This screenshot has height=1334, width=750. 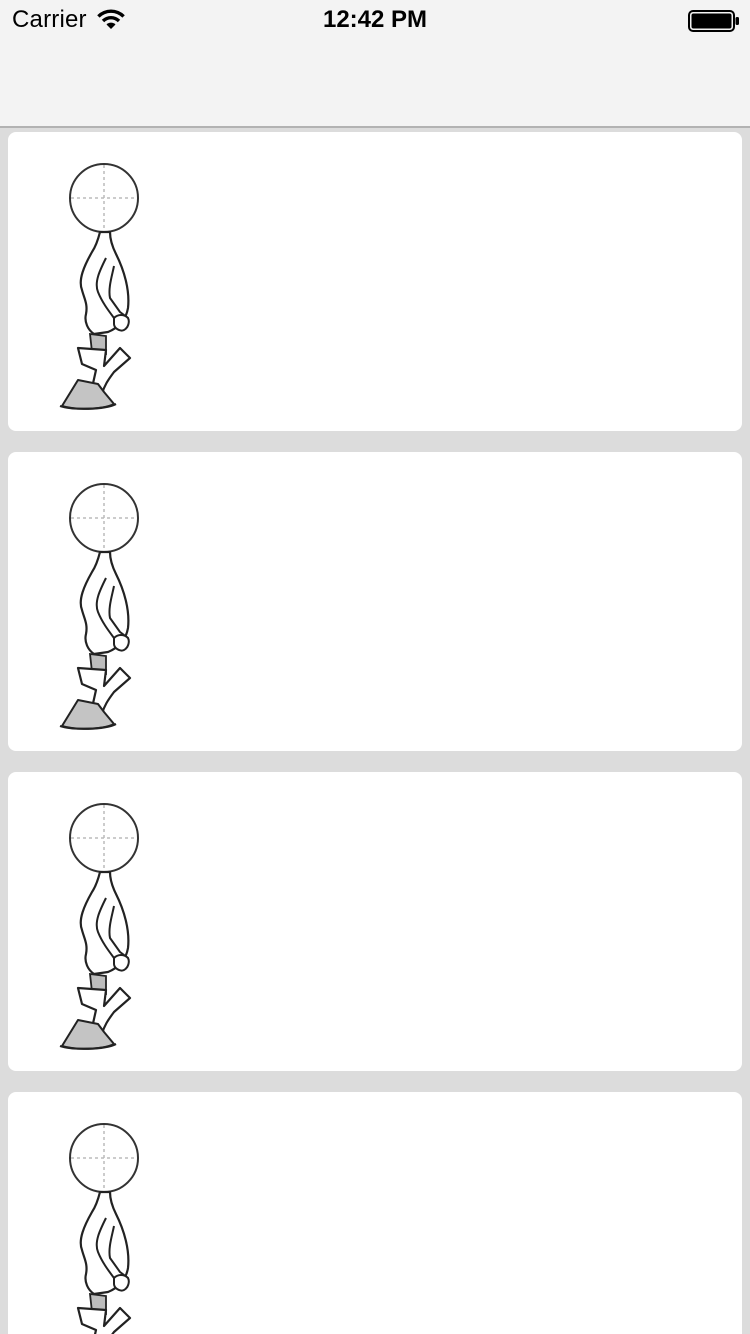 I want to click on status-time: 12:42 PM, so click(x=375, y=19).